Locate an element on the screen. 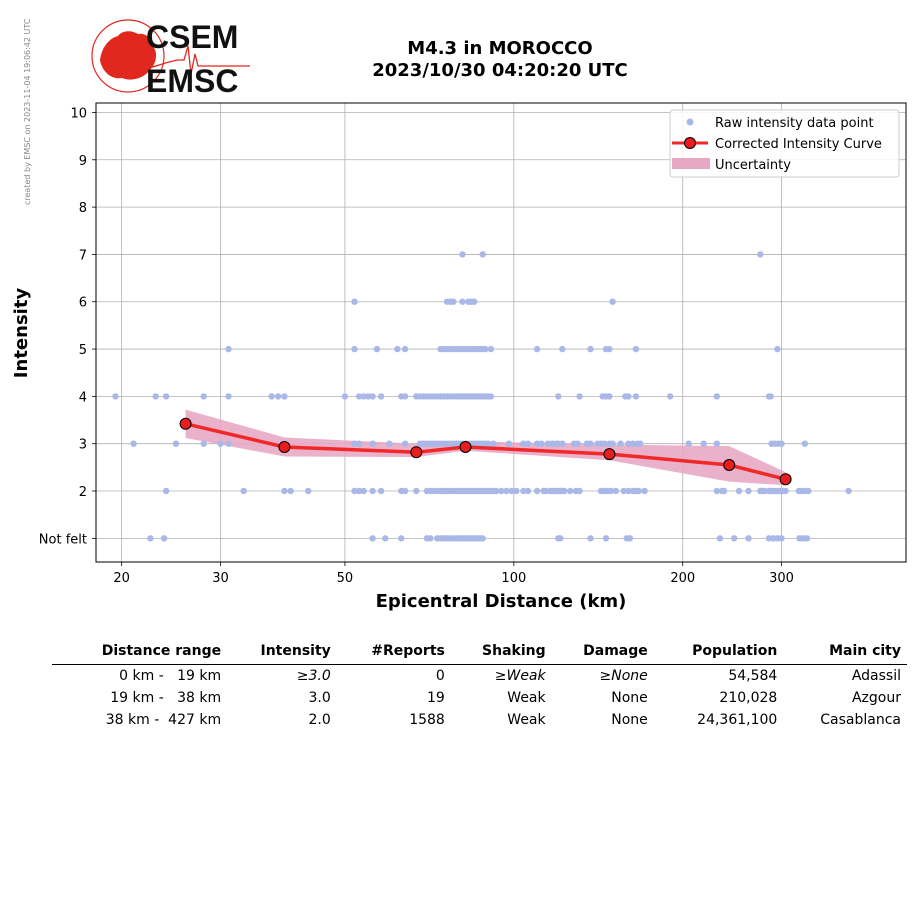  title-line-1: M4.3 in MOROCCO is located at coordinates (500, 48).